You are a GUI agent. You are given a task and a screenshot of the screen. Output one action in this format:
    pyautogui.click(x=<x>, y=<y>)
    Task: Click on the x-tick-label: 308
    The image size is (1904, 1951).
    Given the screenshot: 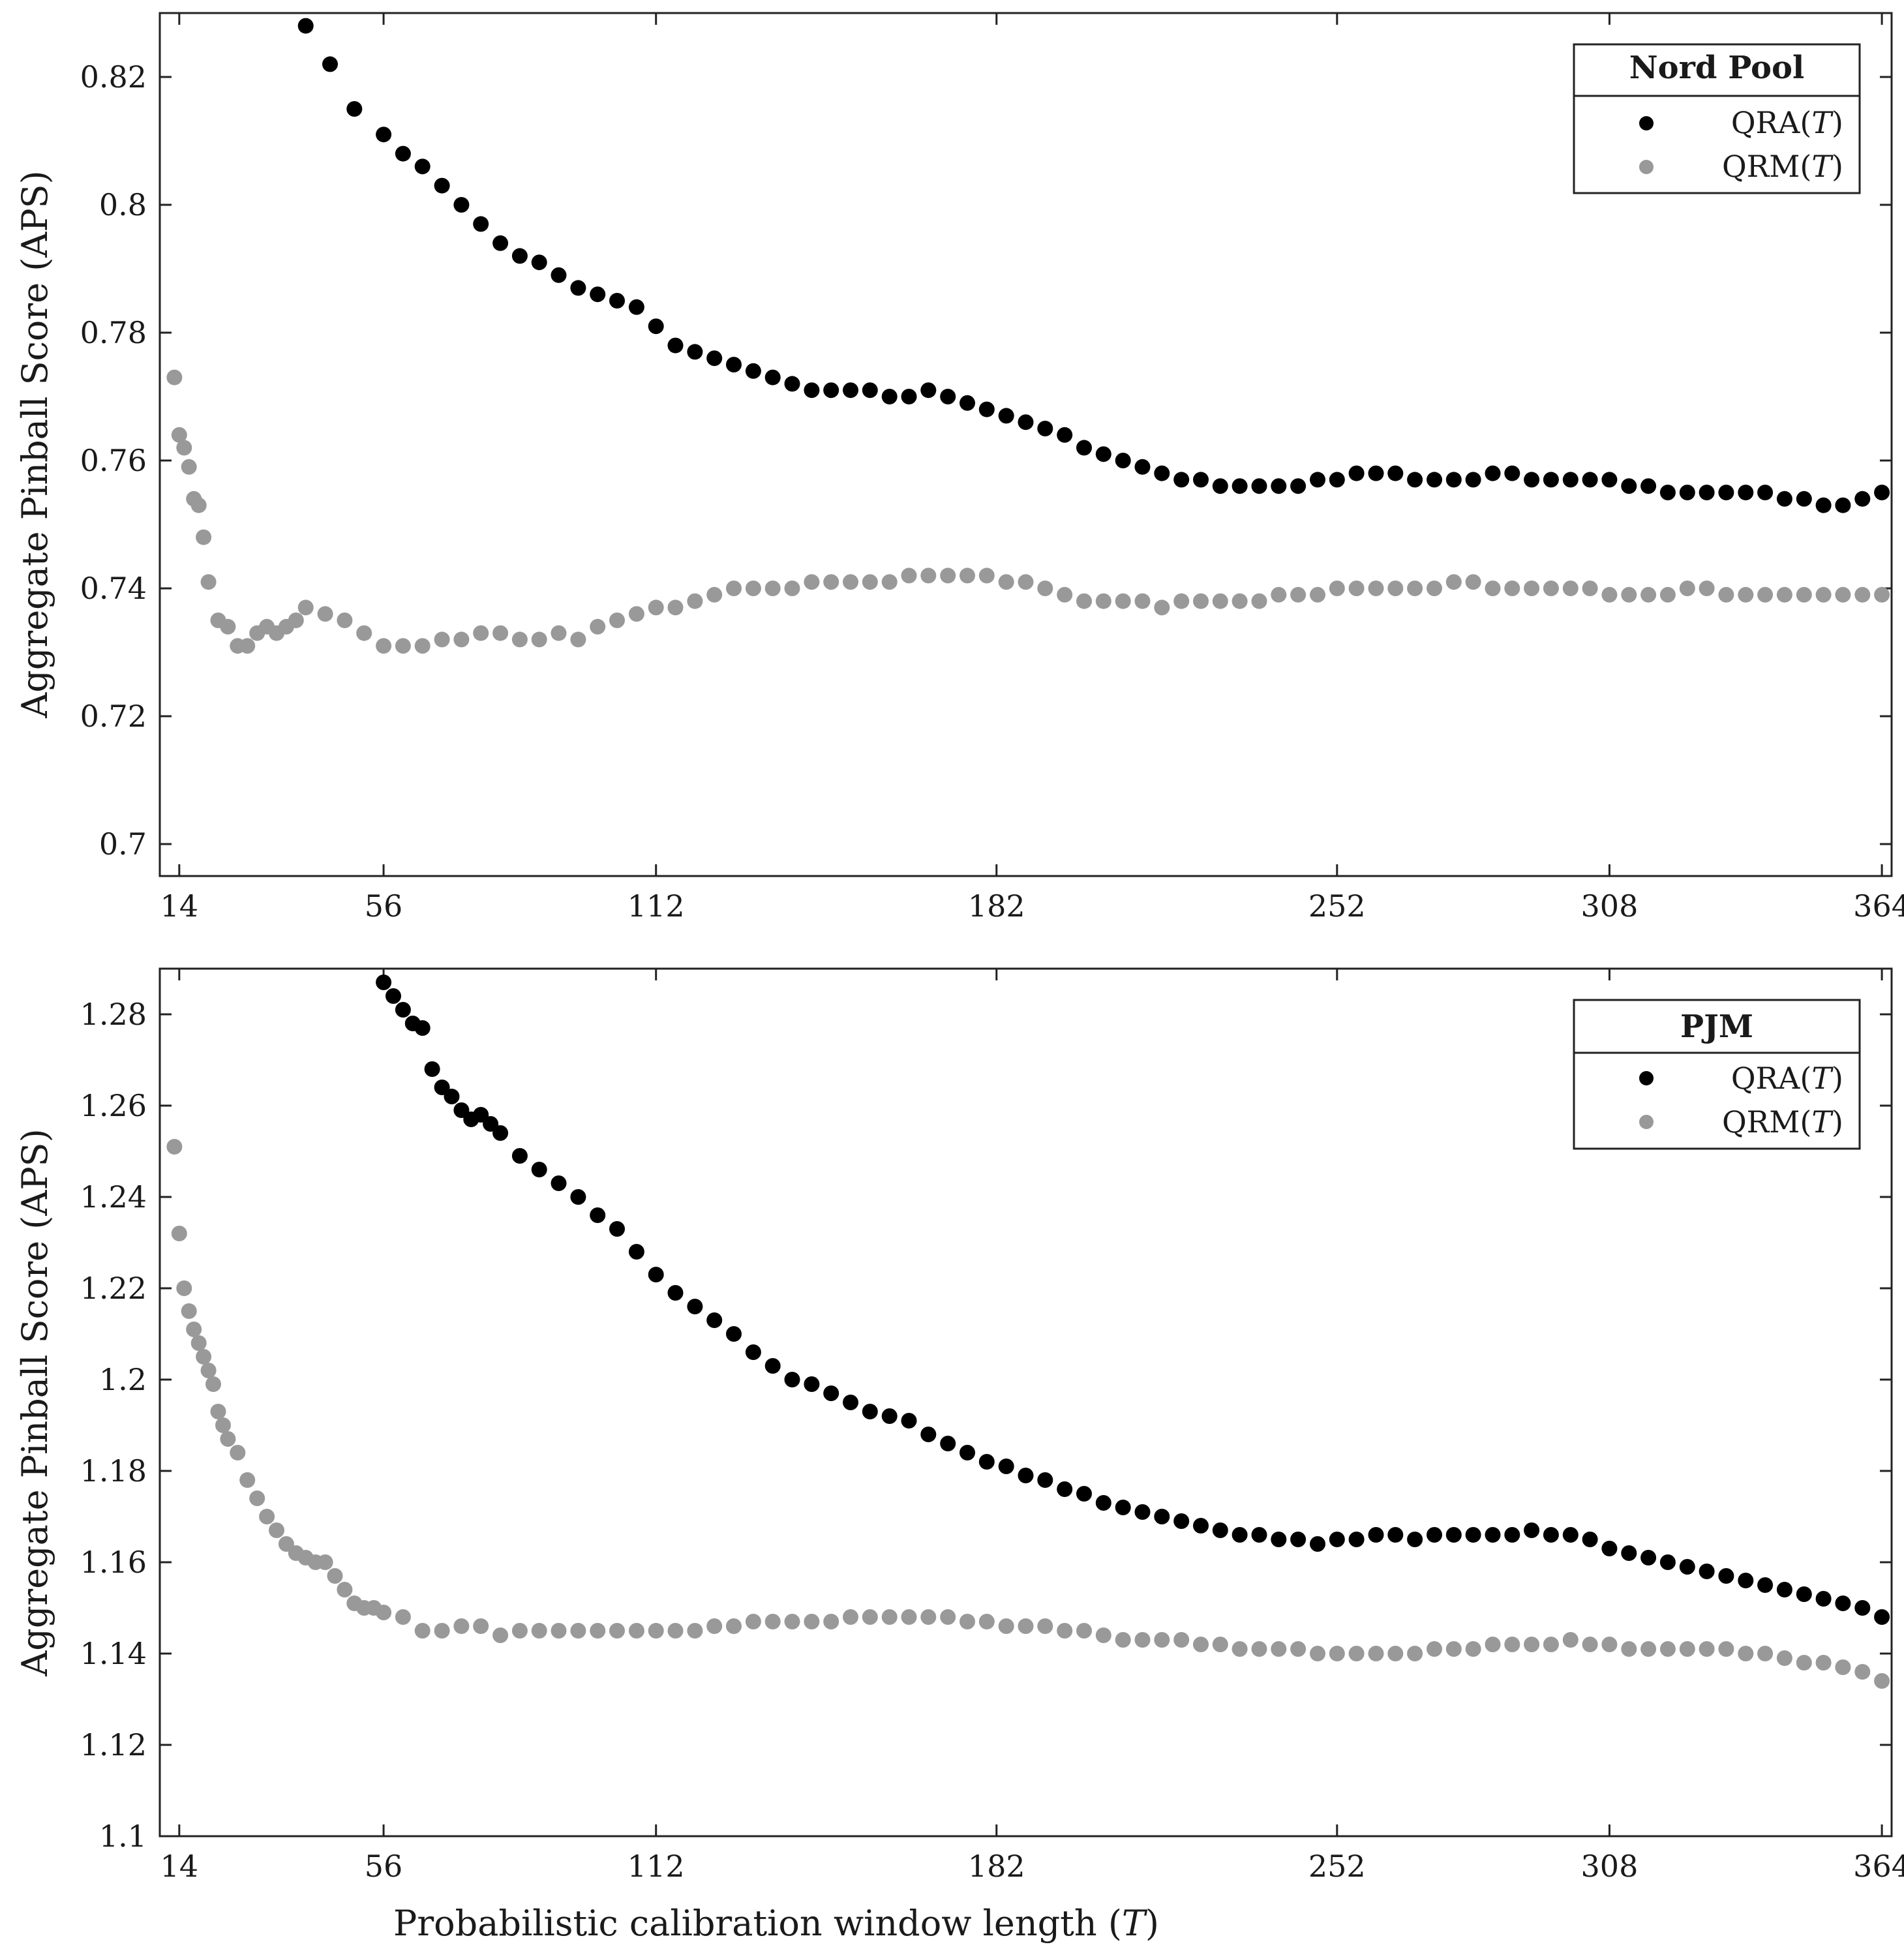 What is the action you would take?
    pyautogui.click(x=1610, y=906)
    